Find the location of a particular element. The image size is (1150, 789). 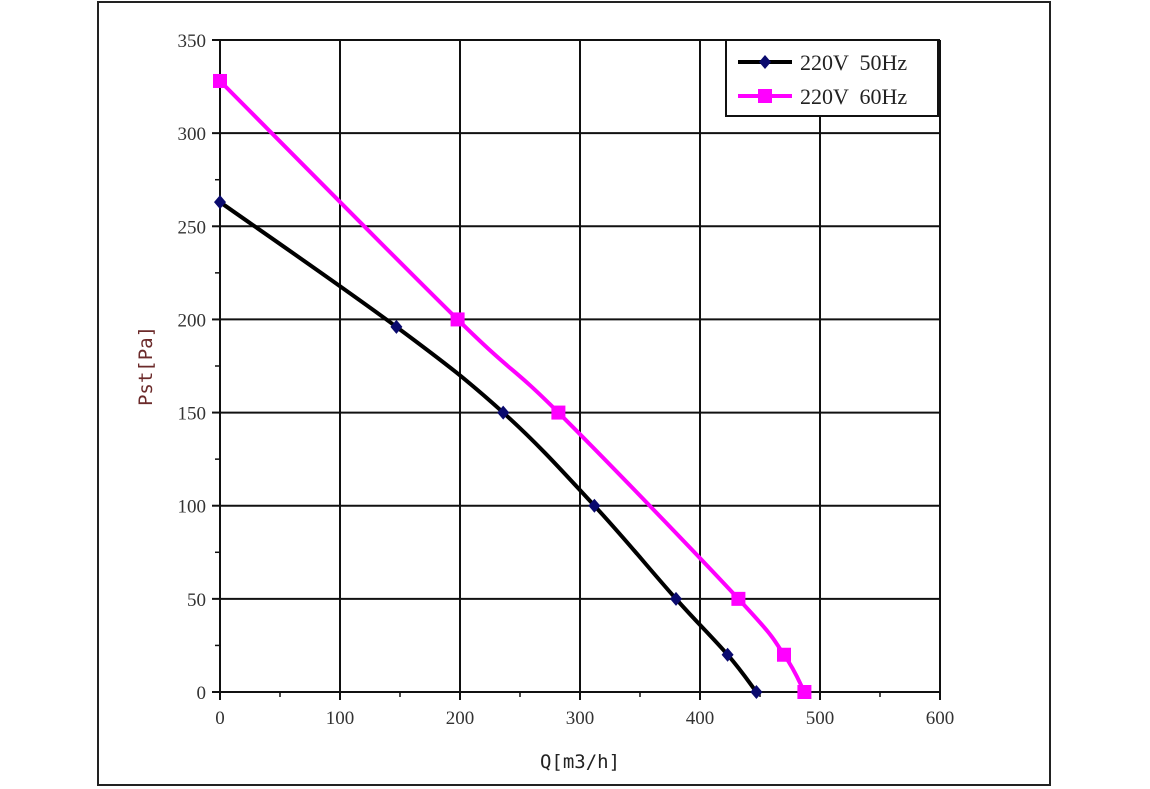

x-tick-label: 200 is located at coordinates (460, 718).